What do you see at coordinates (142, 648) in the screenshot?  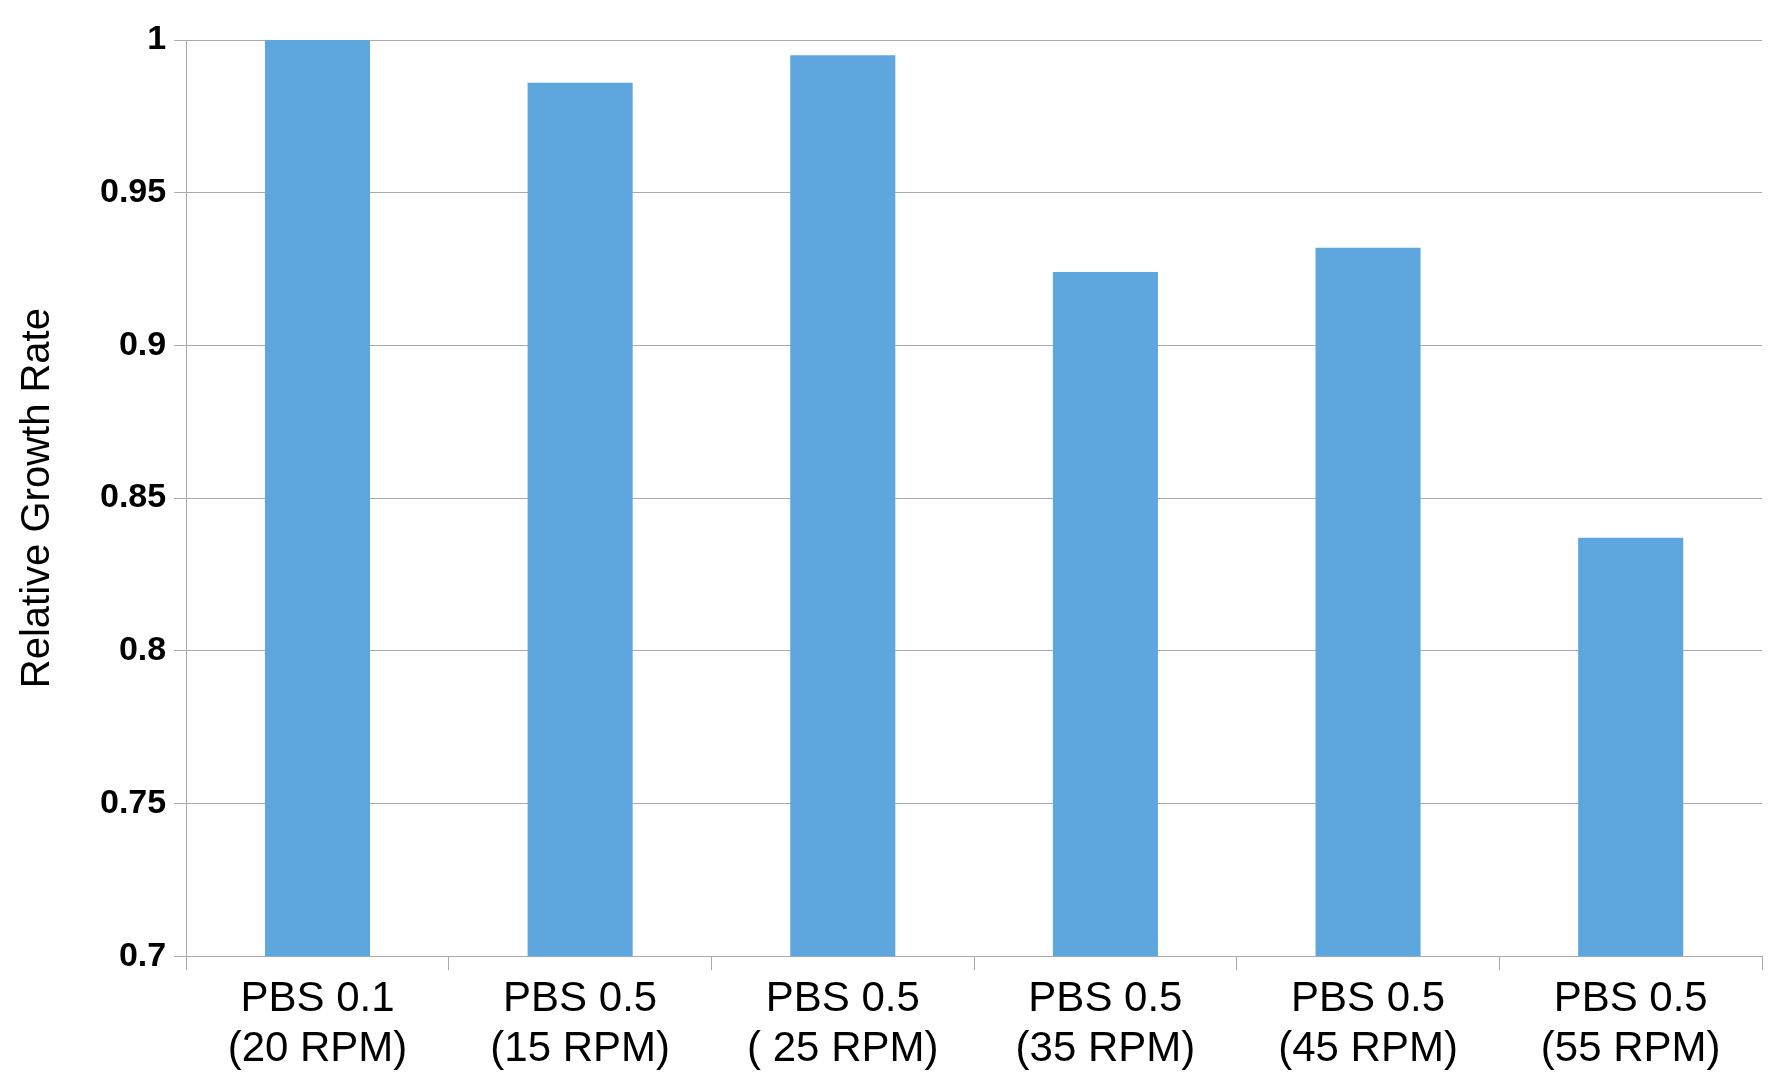 I see `y-tick-label: 0.8` at bounding box center [142, 648].